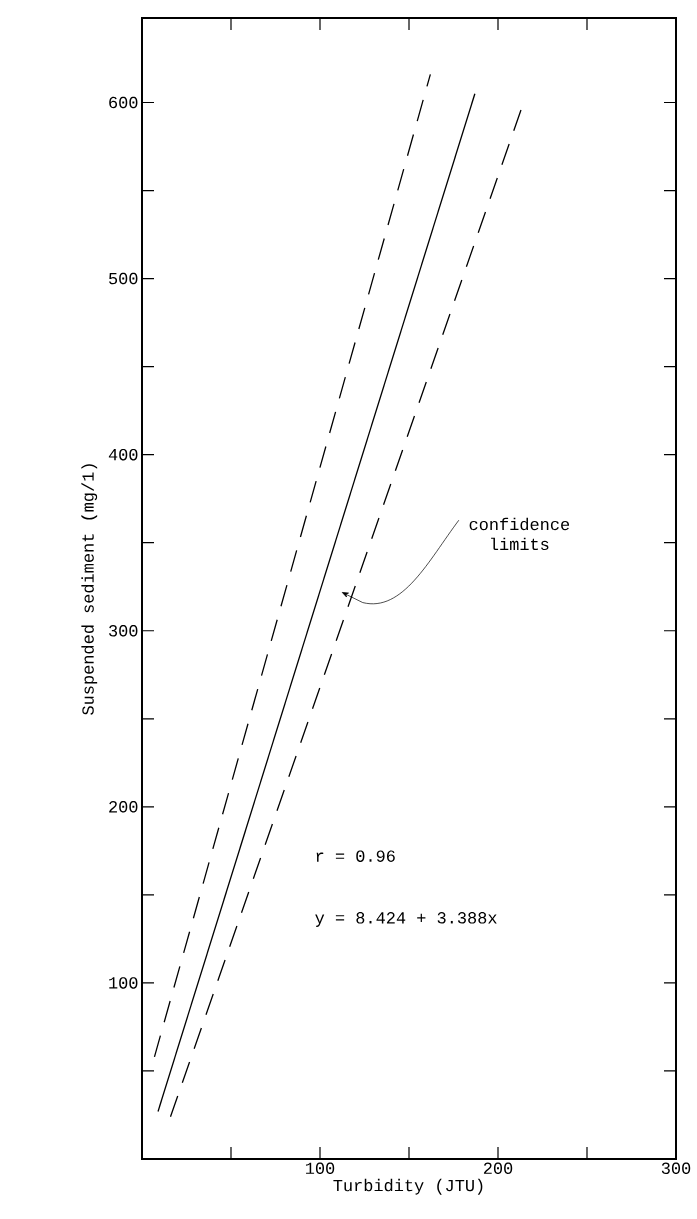 This screenshot has height=1219, width=697. Describe the element at coordinates (123, 102) in the screenshot. I see `y-tick-label: 600` at that location.